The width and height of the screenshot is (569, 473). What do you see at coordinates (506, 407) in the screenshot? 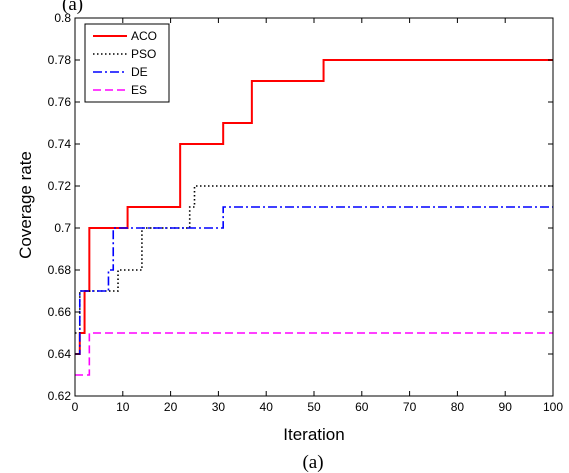
I see `x-tick-label: 90` at bounding box center [506, 407].